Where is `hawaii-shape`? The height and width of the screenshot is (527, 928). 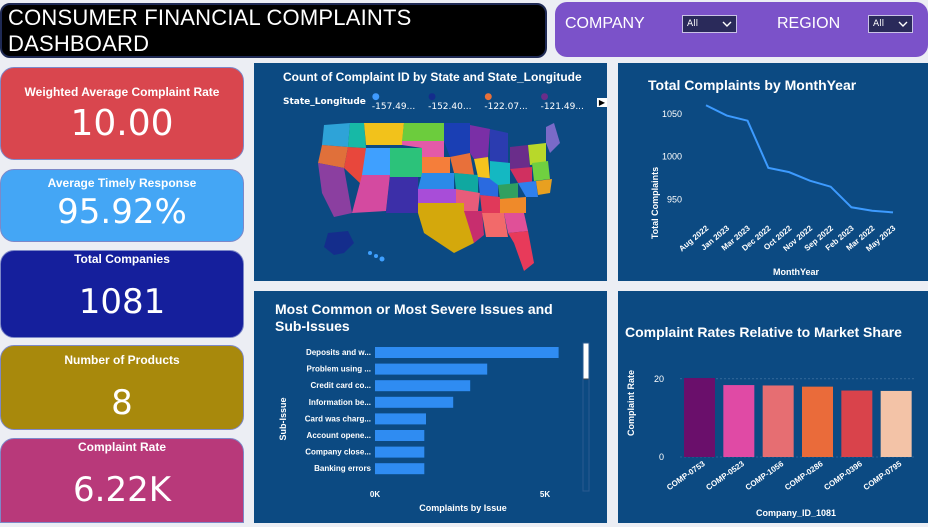
hawaii-shape is located at coordinates (376, 256).